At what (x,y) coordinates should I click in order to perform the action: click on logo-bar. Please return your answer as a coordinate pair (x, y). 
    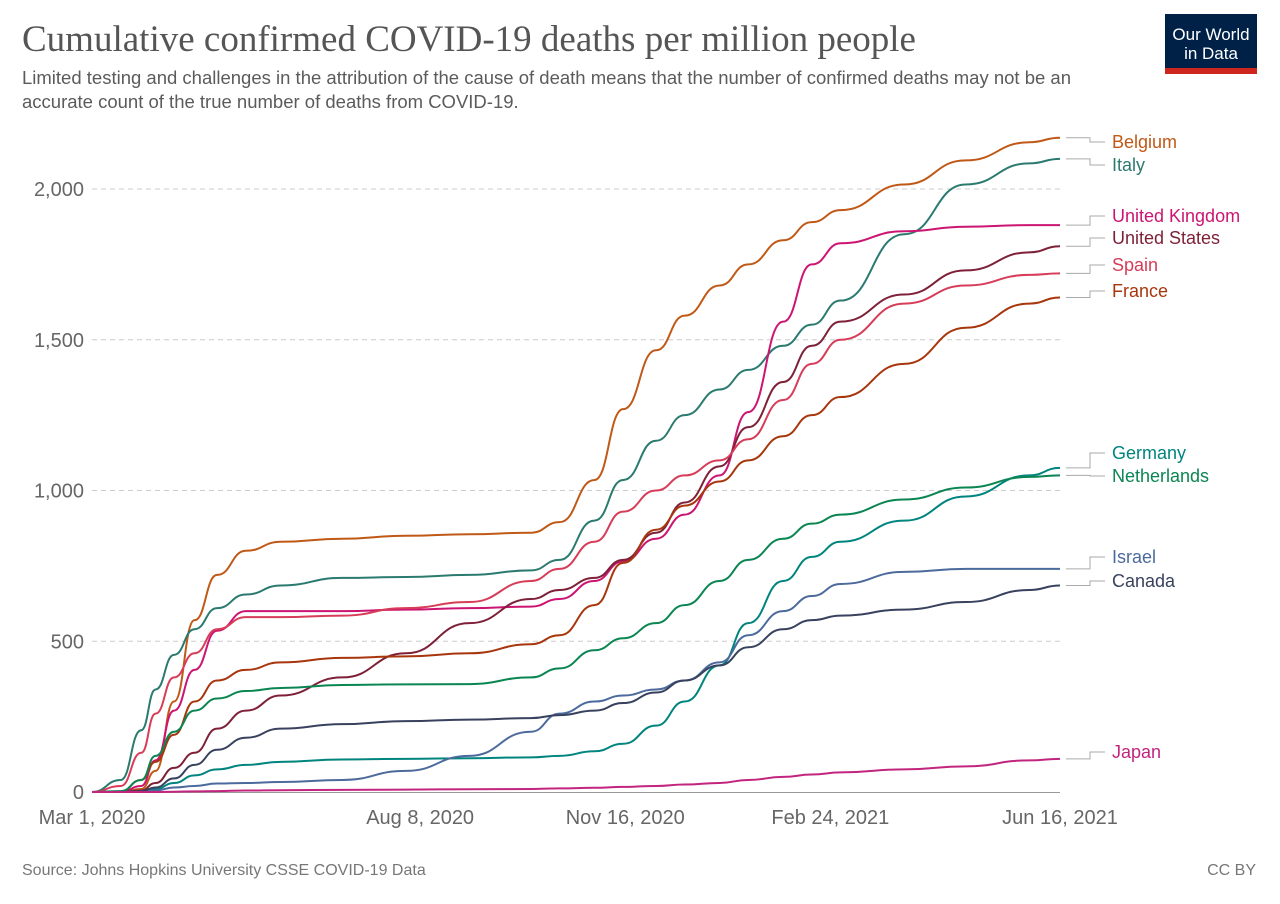
    Looking at the image, I should click on (1211, 71).